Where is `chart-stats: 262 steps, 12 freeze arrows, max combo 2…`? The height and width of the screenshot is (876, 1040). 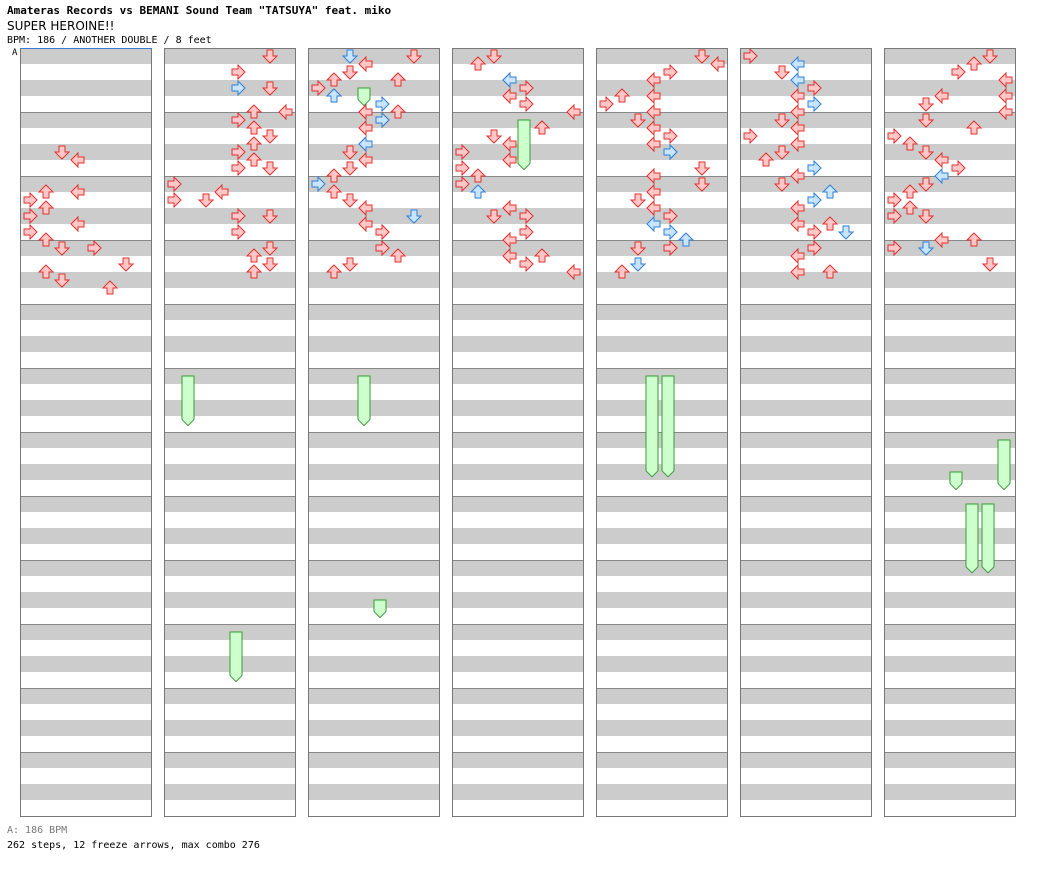
chart-stats: 262 steps, 12 freeze arrows, max combo 2… is located at coordinates (133, 845).